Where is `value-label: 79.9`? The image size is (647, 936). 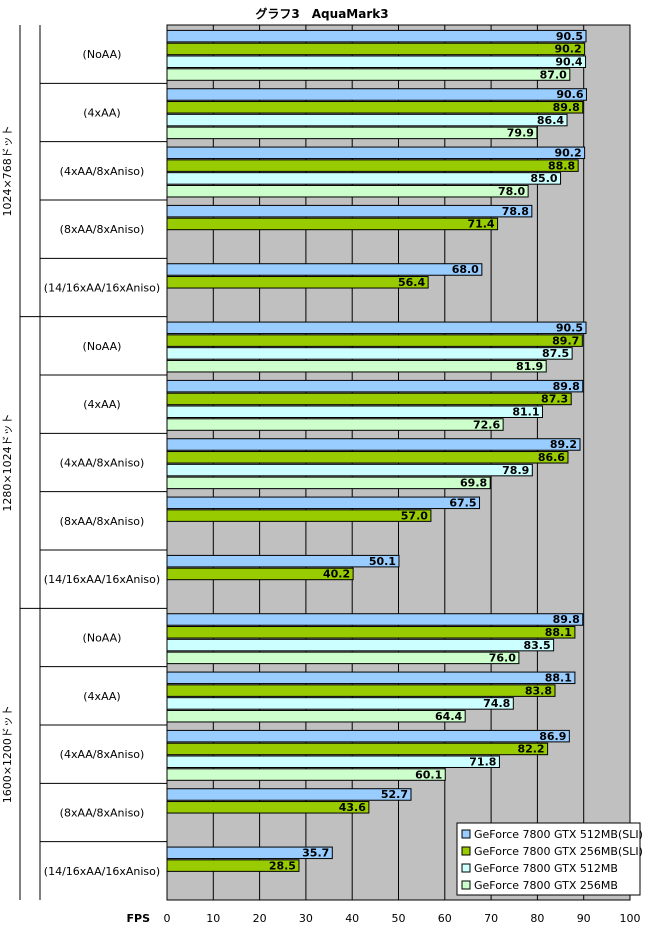 value-label: 79.9 is located at coordinates (520, 133).